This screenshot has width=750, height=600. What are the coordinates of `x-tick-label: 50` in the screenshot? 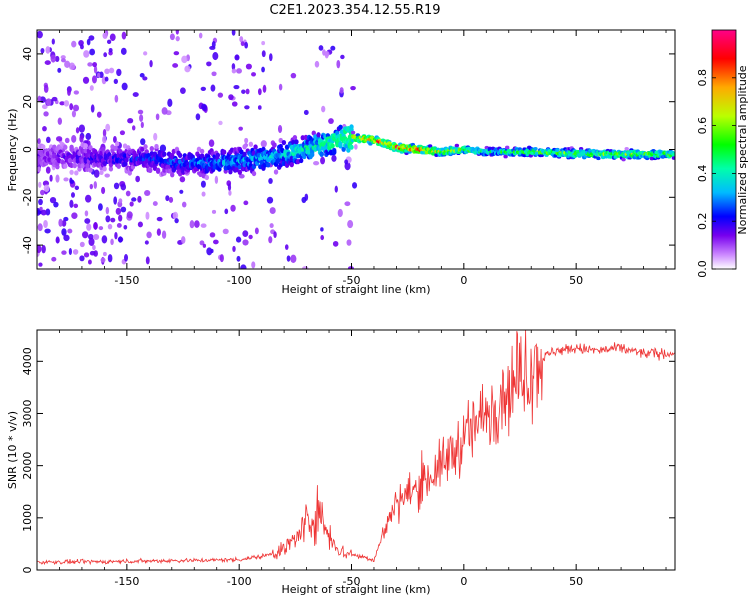 It's located at (576, 280).